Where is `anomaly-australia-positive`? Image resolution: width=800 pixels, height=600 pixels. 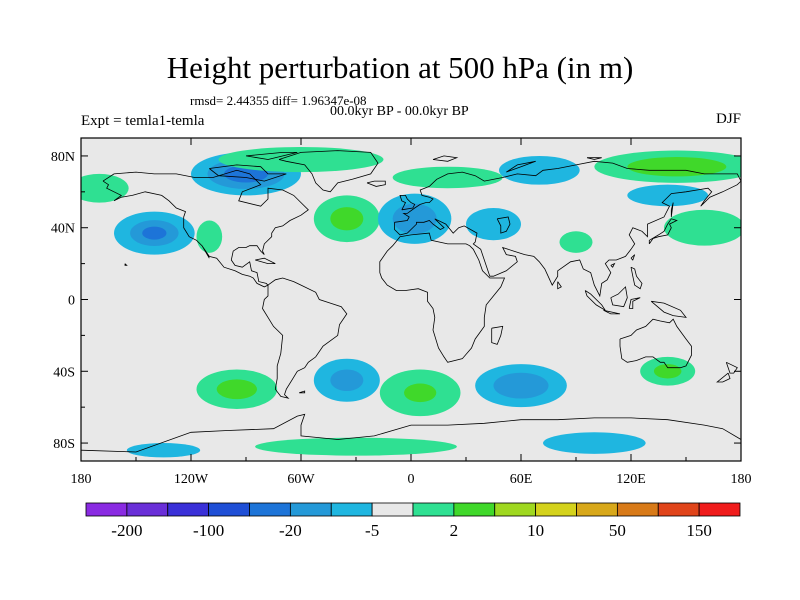 anomaly-australia-positive is located at coordinates (668, 371).